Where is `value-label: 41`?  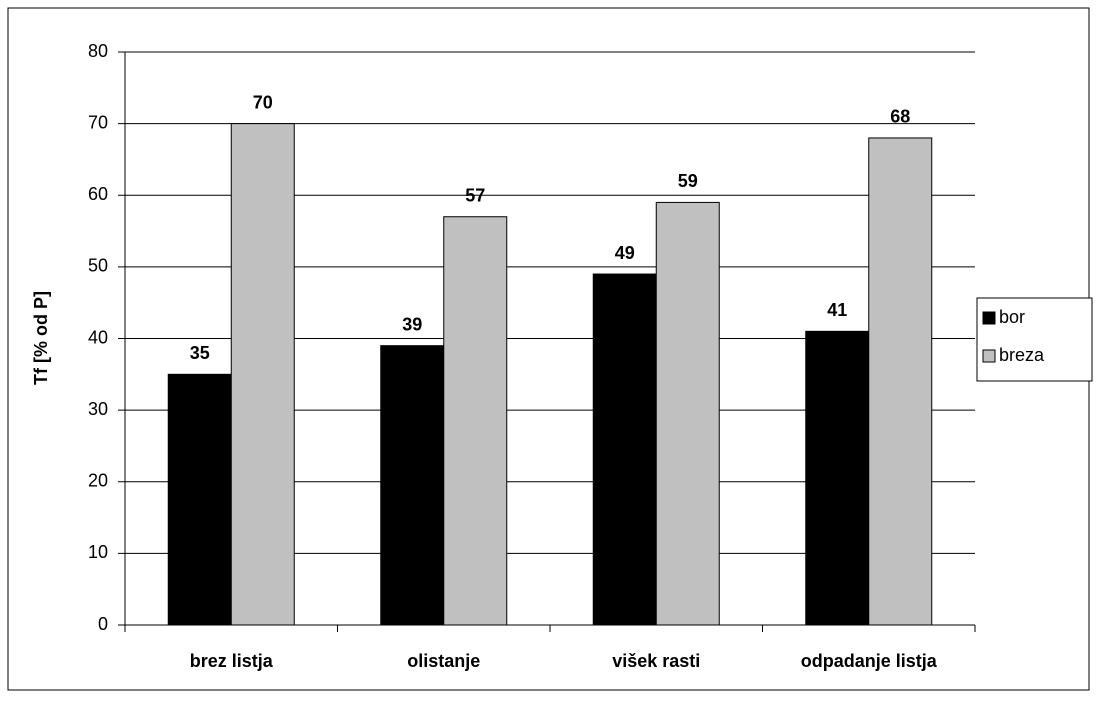 value-label: 41 is located at coordinates (837, 310).